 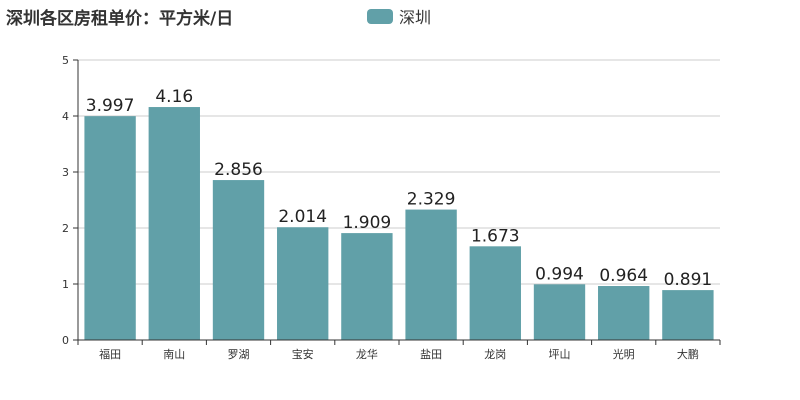 What do you see at coordinates (65, 116) in the screenshot?
I see `y-tick-label: 4` at bounding box center [65, 116].